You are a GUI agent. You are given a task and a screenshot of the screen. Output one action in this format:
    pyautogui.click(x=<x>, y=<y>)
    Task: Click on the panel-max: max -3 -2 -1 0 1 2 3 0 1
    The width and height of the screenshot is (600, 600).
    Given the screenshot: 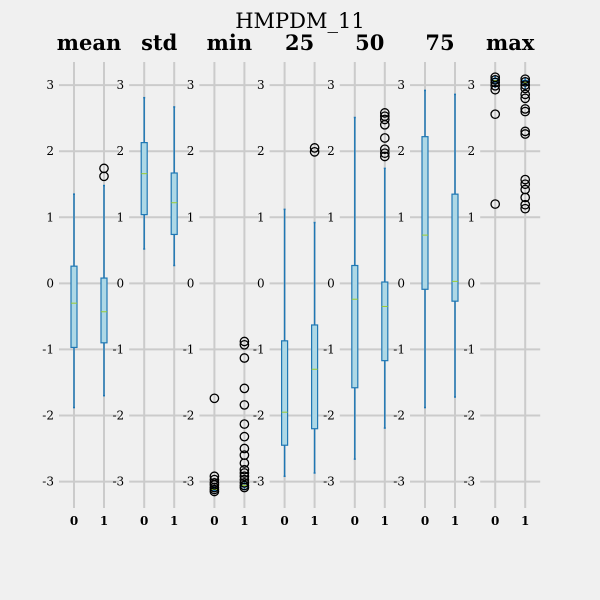 What is the action you would take?
    pyautogui.click(x=502, y=279)
    